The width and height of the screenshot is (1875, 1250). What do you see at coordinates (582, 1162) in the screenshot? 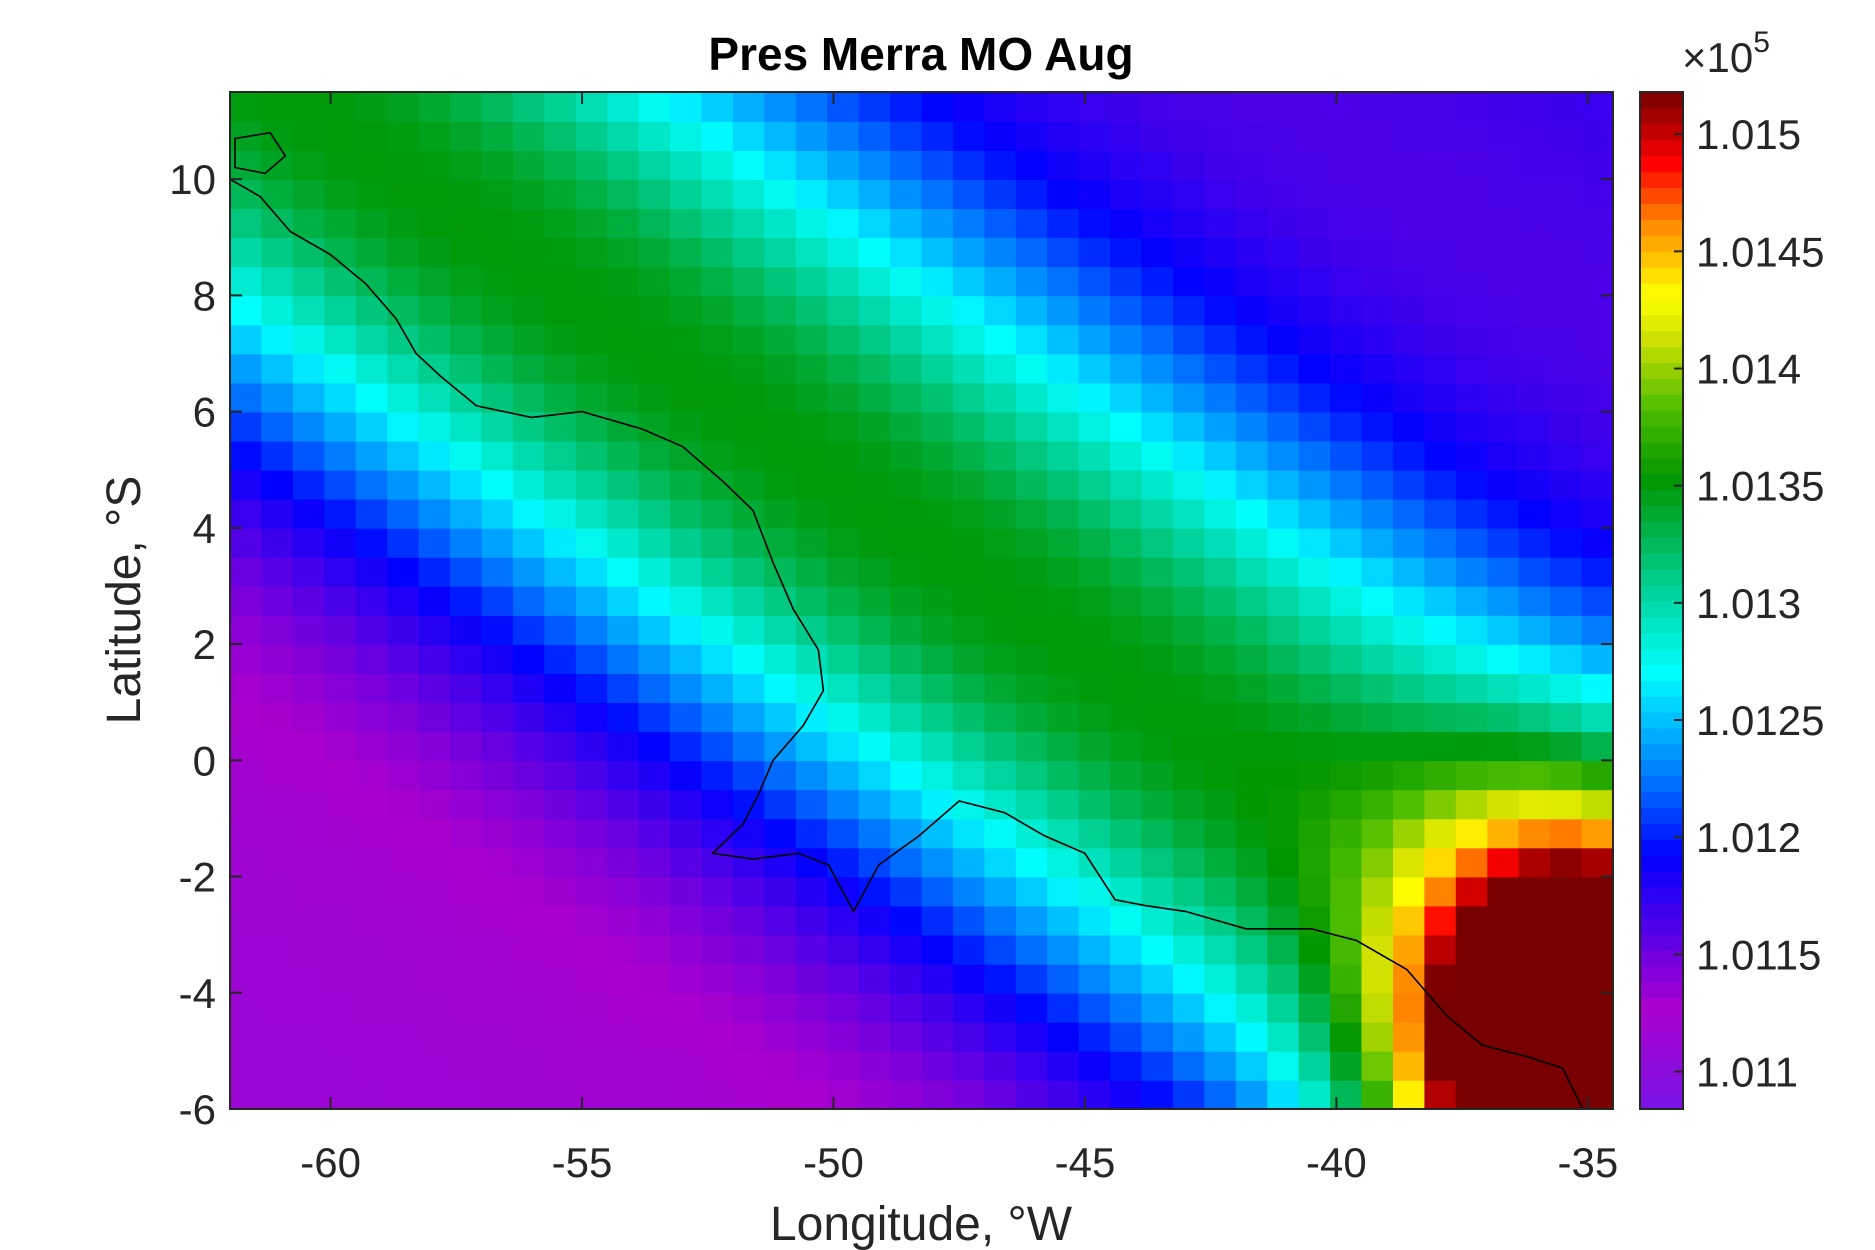
I see `x-tick-label: -55` at bounding box center [582, 1162].